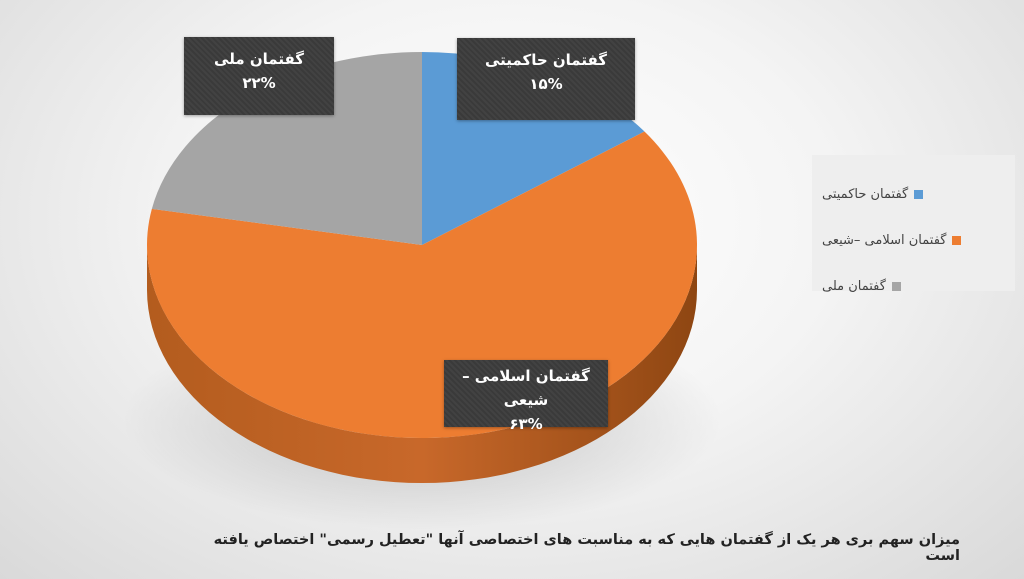  What do you see at coordinates (546, 60) in the screenshot?
I see `data-label-name: گفتمان حاکمیتی` at bounding box center [546, 60].